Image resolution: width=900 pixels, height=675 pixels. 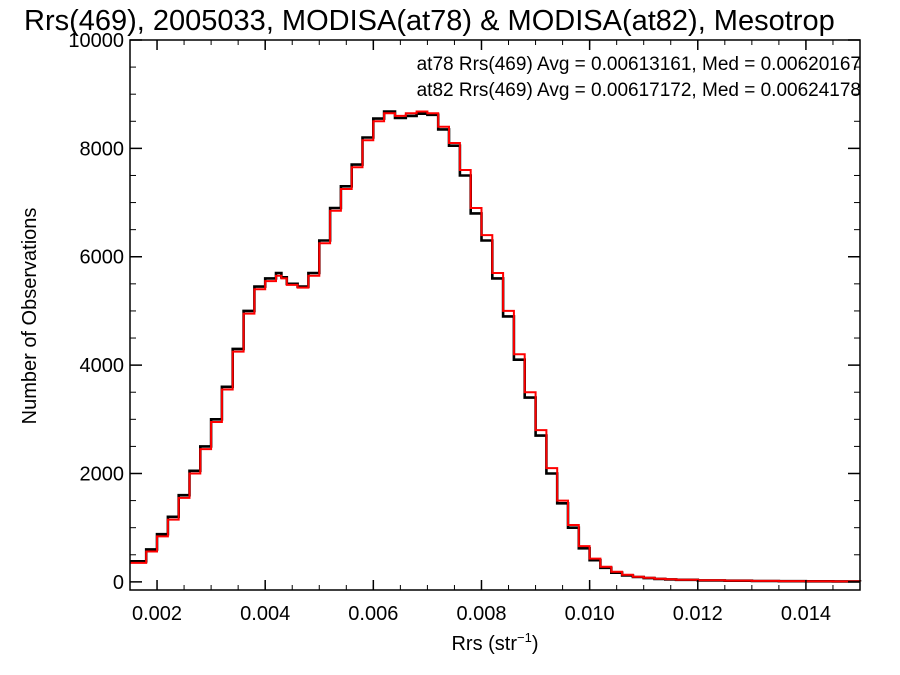 What do you see at coordinates (535, 644) in the screenshot?
I see `x-axis-label-close: )` at bounding box center [535, 644].